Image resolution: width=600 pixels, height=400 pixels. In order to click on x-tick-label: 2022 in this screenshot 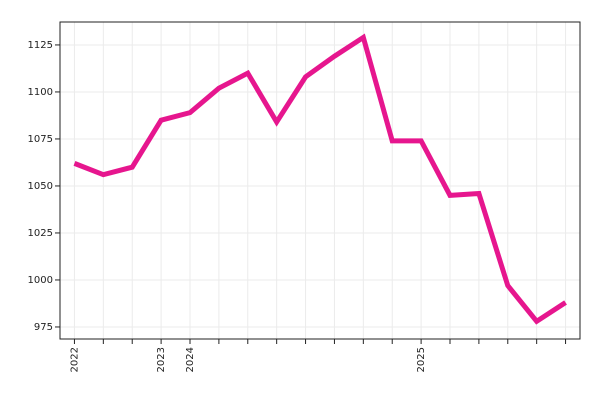, I will do `click(74, 359)`.